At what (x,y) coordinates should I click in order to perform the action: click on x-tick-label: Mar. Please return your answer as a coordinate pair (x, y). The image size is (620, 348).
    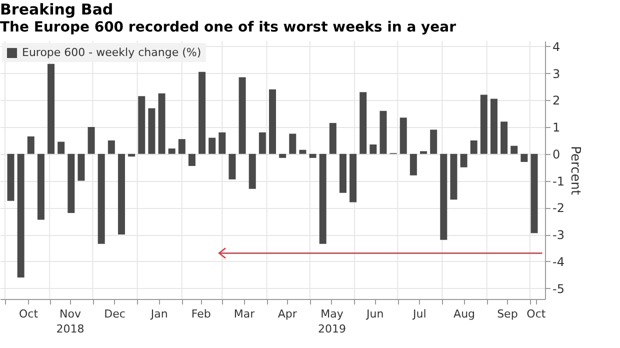
    Looking at the image, I should click on (245, 314).